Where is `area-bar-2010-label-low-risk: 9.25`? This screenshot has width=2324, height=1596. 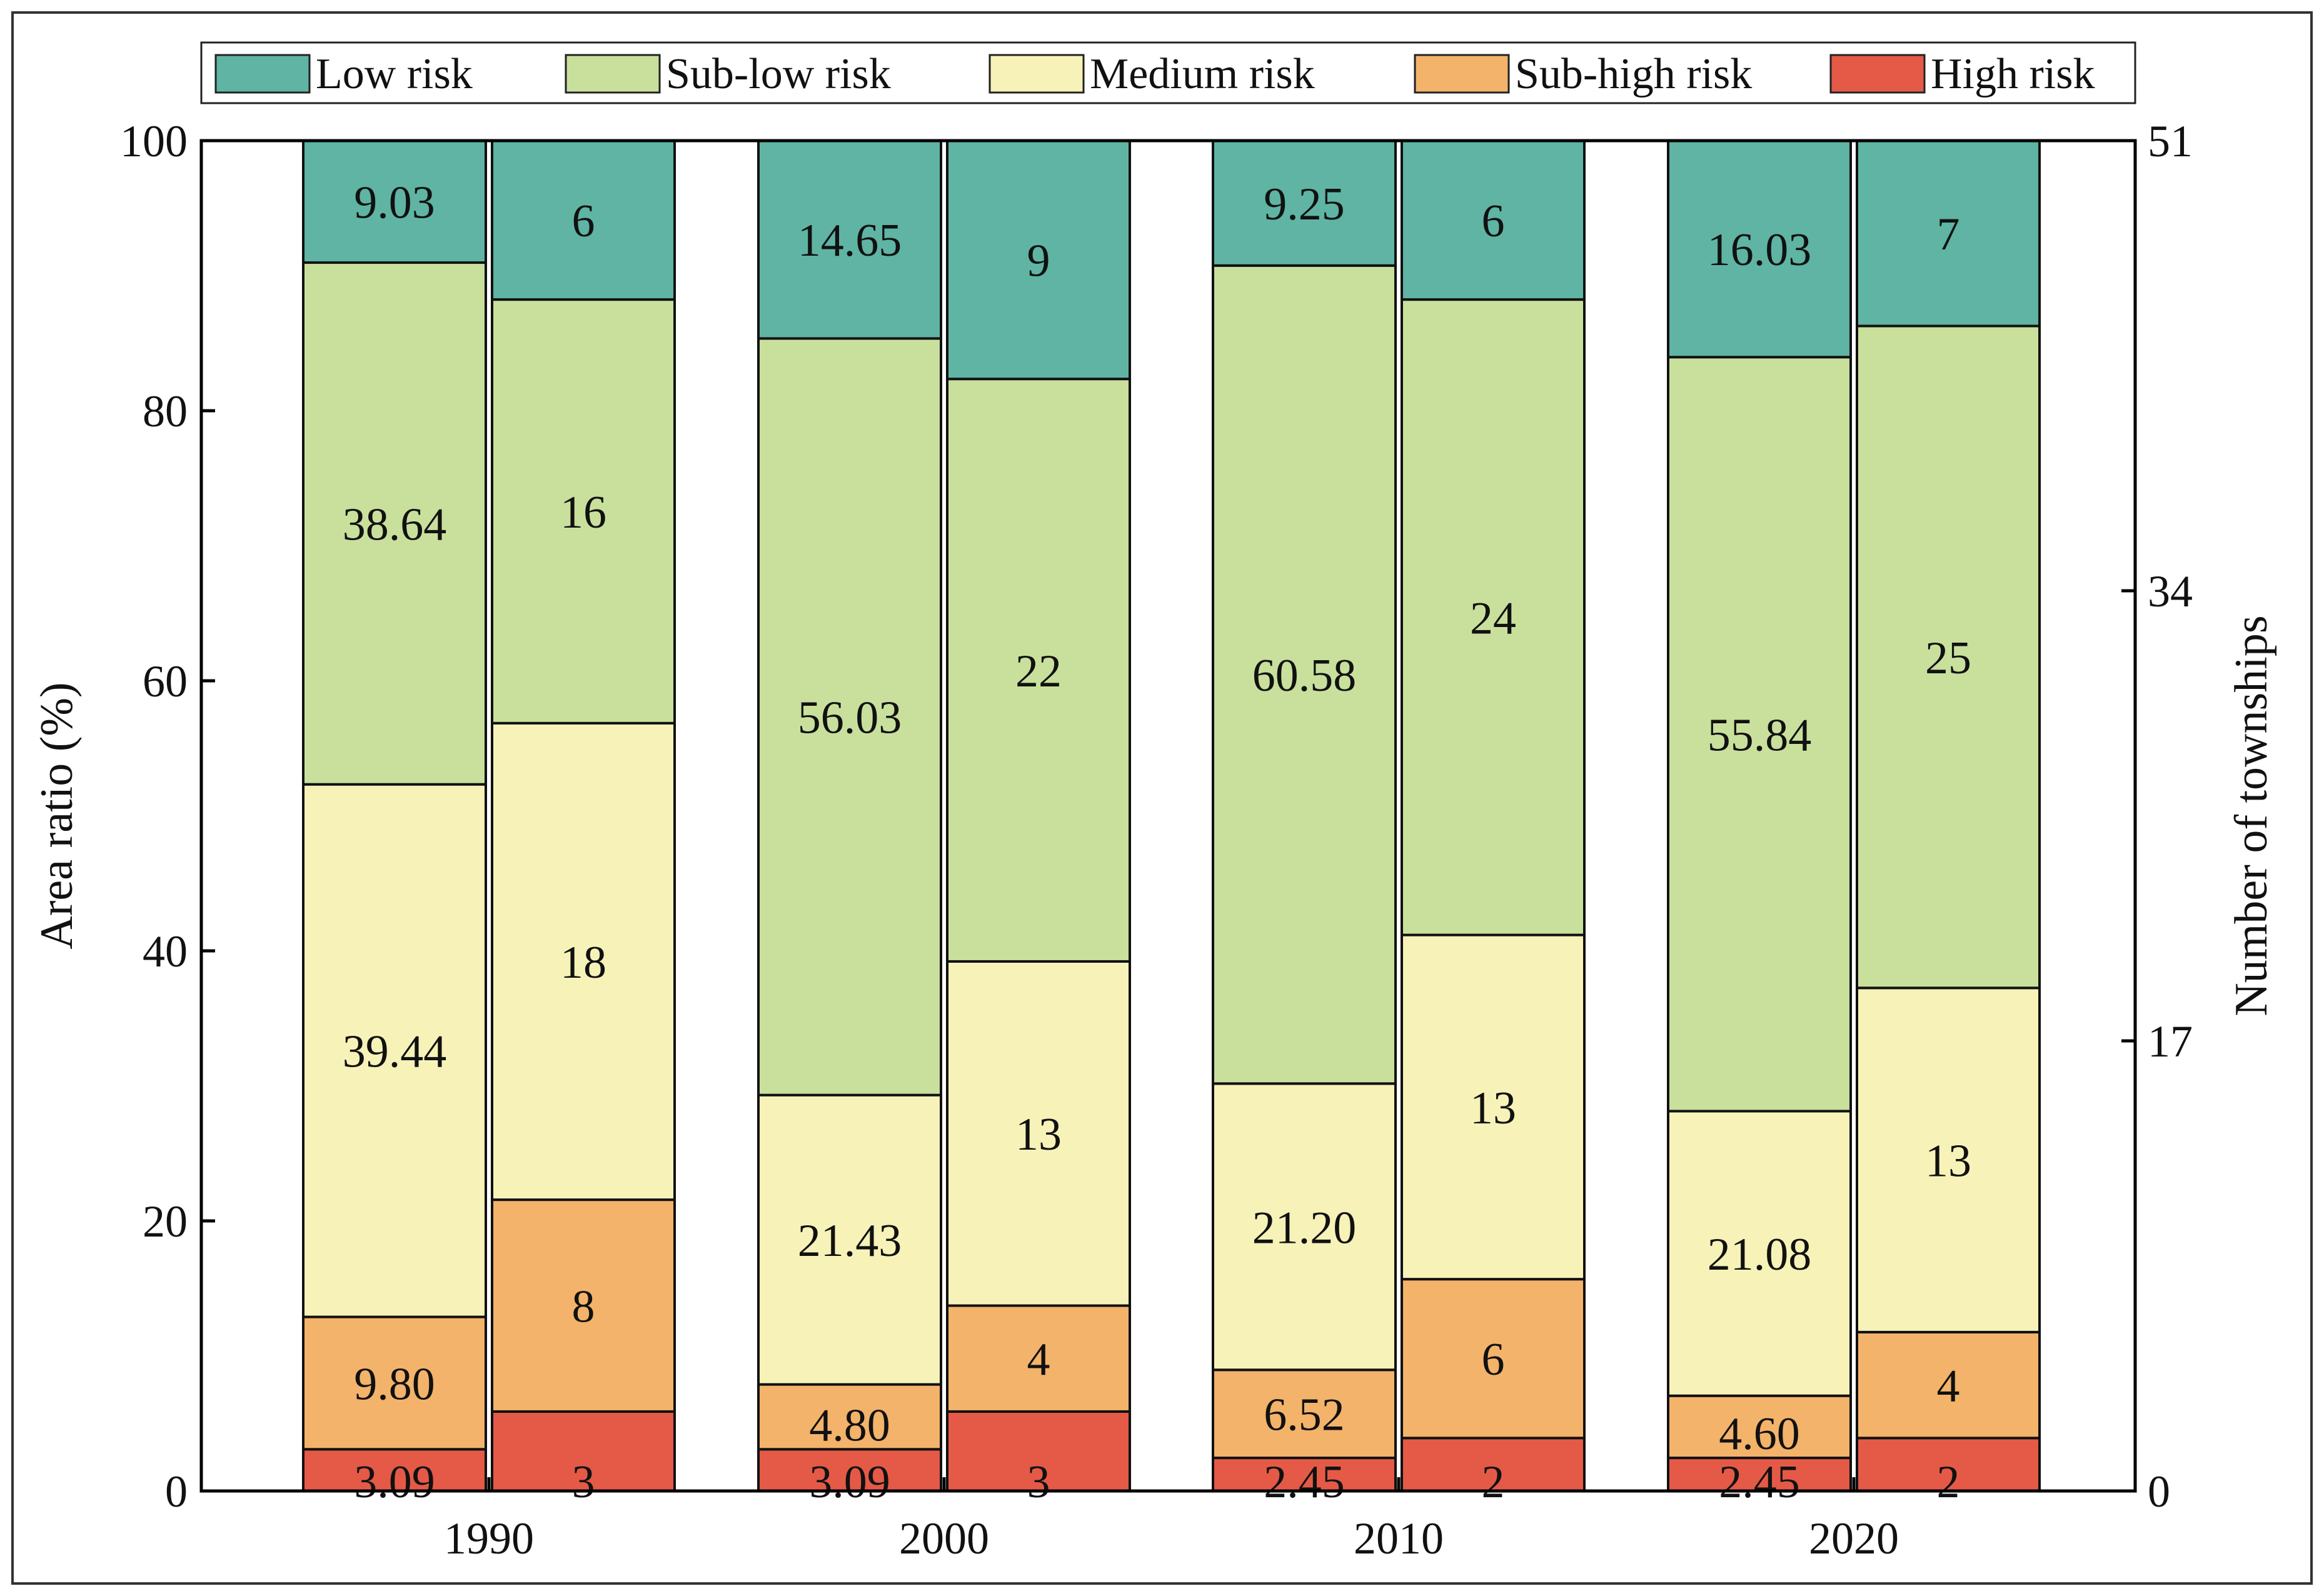
area-bar-2010-label-low-risk: 9.25 is located at coordinates (1304, 204).